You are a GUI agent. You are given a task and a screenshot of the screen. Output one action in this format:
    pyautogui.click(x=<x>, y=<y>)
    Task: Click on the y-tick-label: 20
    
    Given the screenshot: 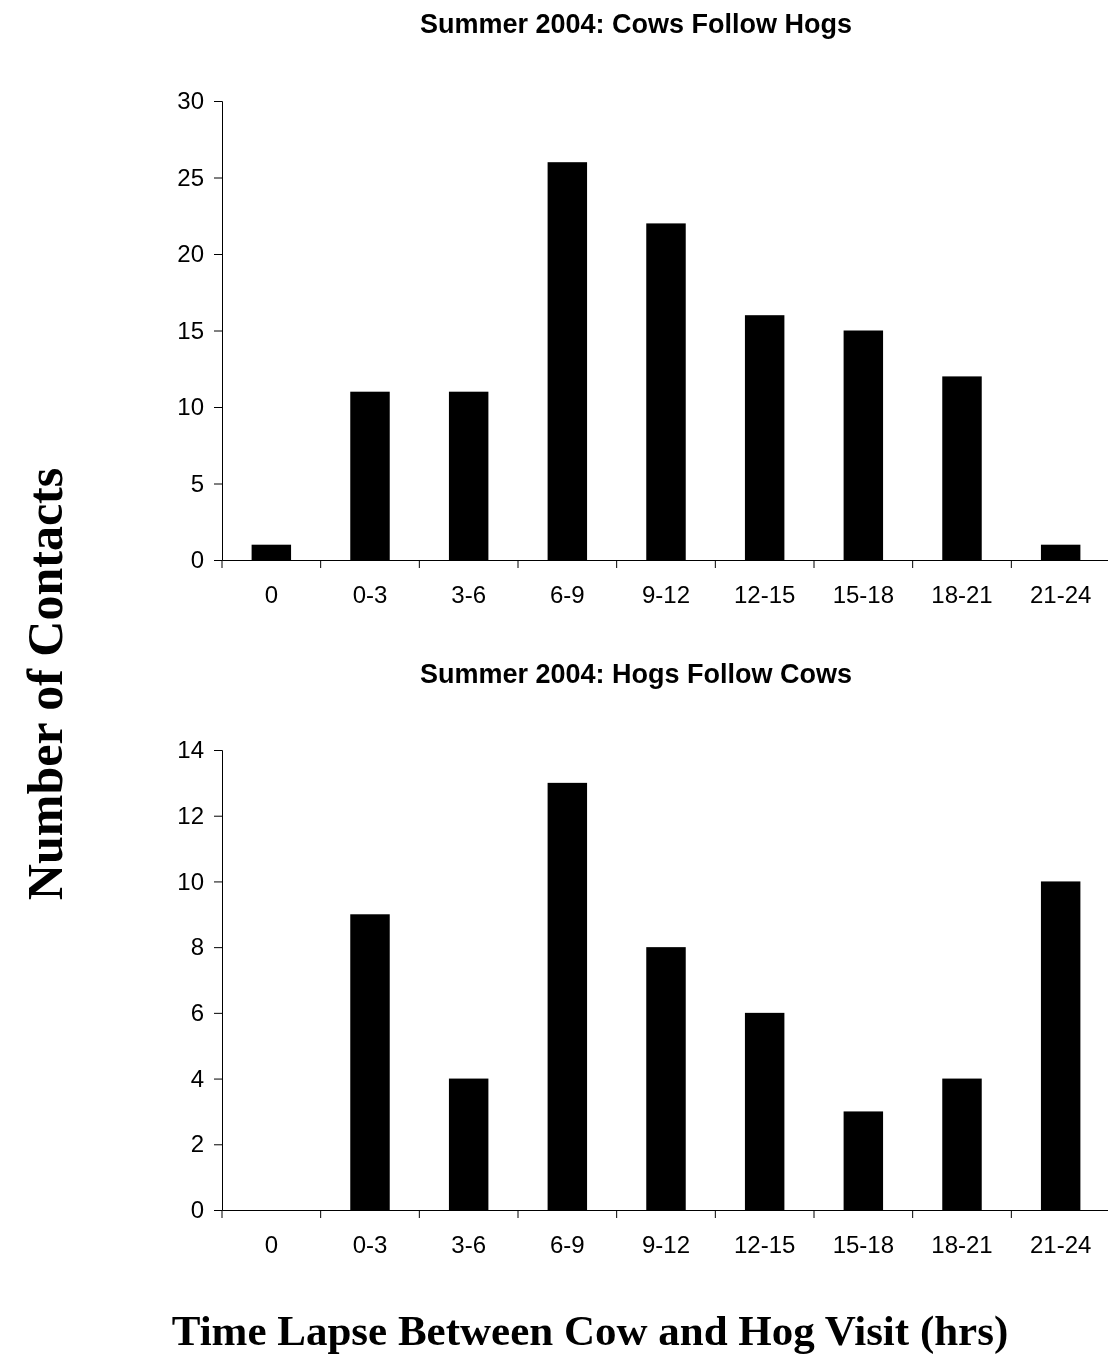 What is the action you would take?
    pyautogui.click(x=190, y=254)
    